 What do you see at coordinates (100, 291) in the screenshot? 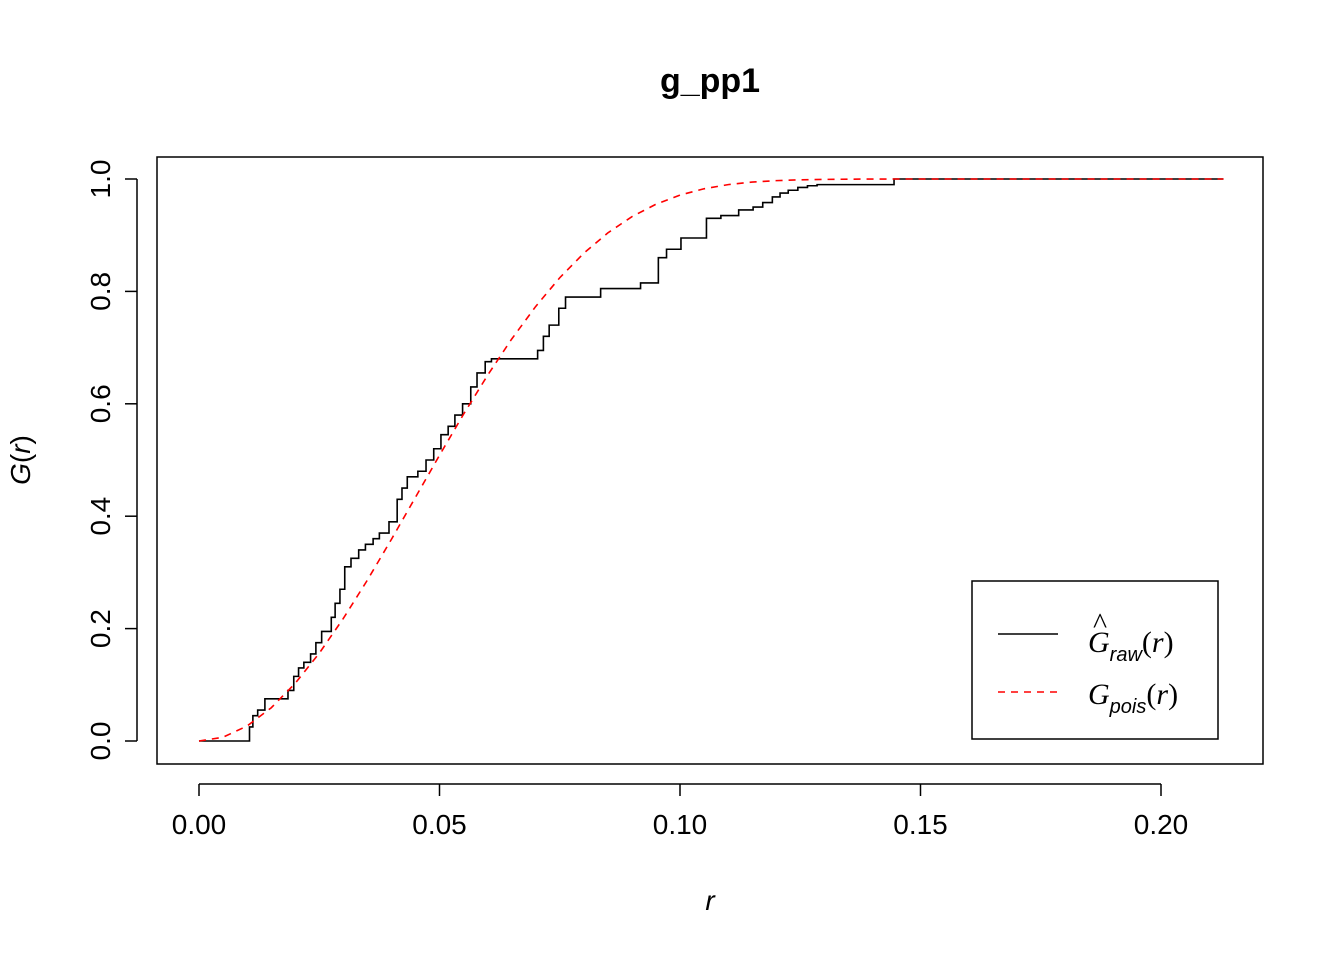
I see `y-tick-label: 0.8` at bounding box center [100, 291].